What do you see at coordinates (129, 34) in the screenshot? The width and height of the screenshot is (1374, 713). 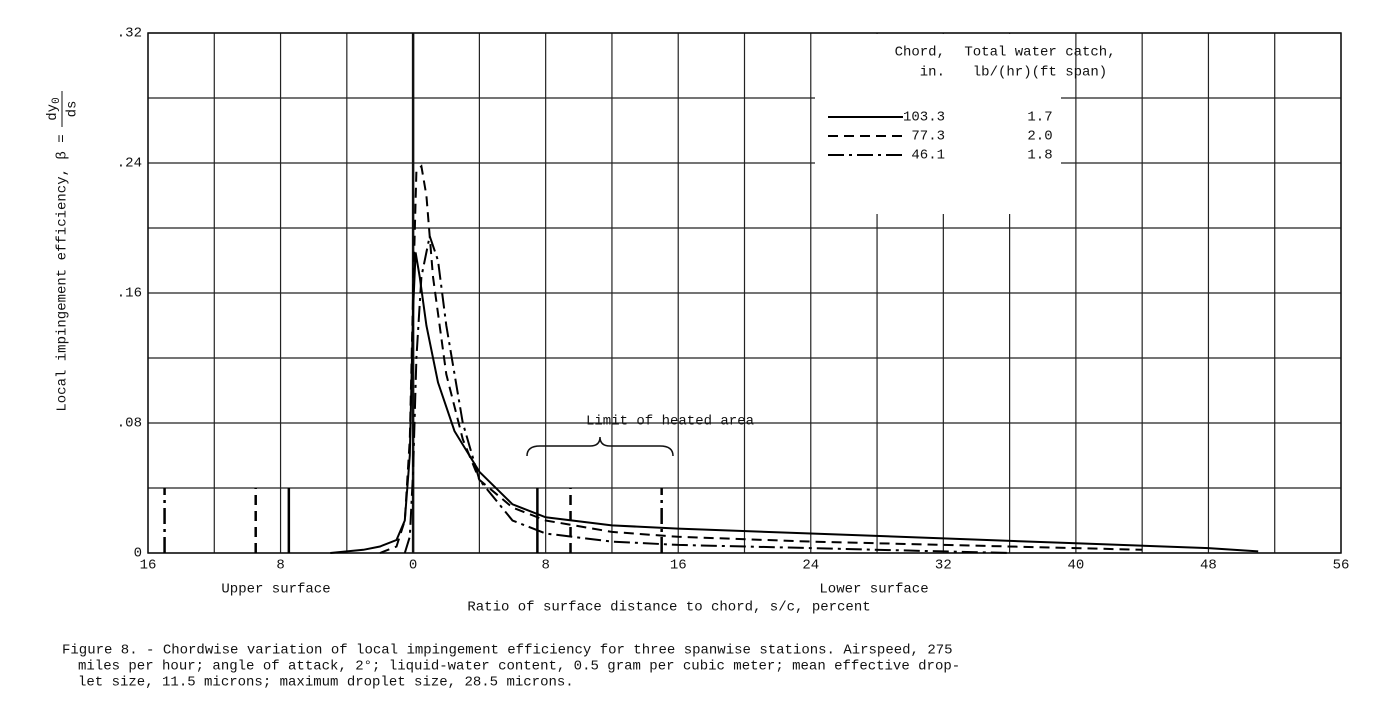 I see `y-tick-label: .32` at bounding box center [129, 34].